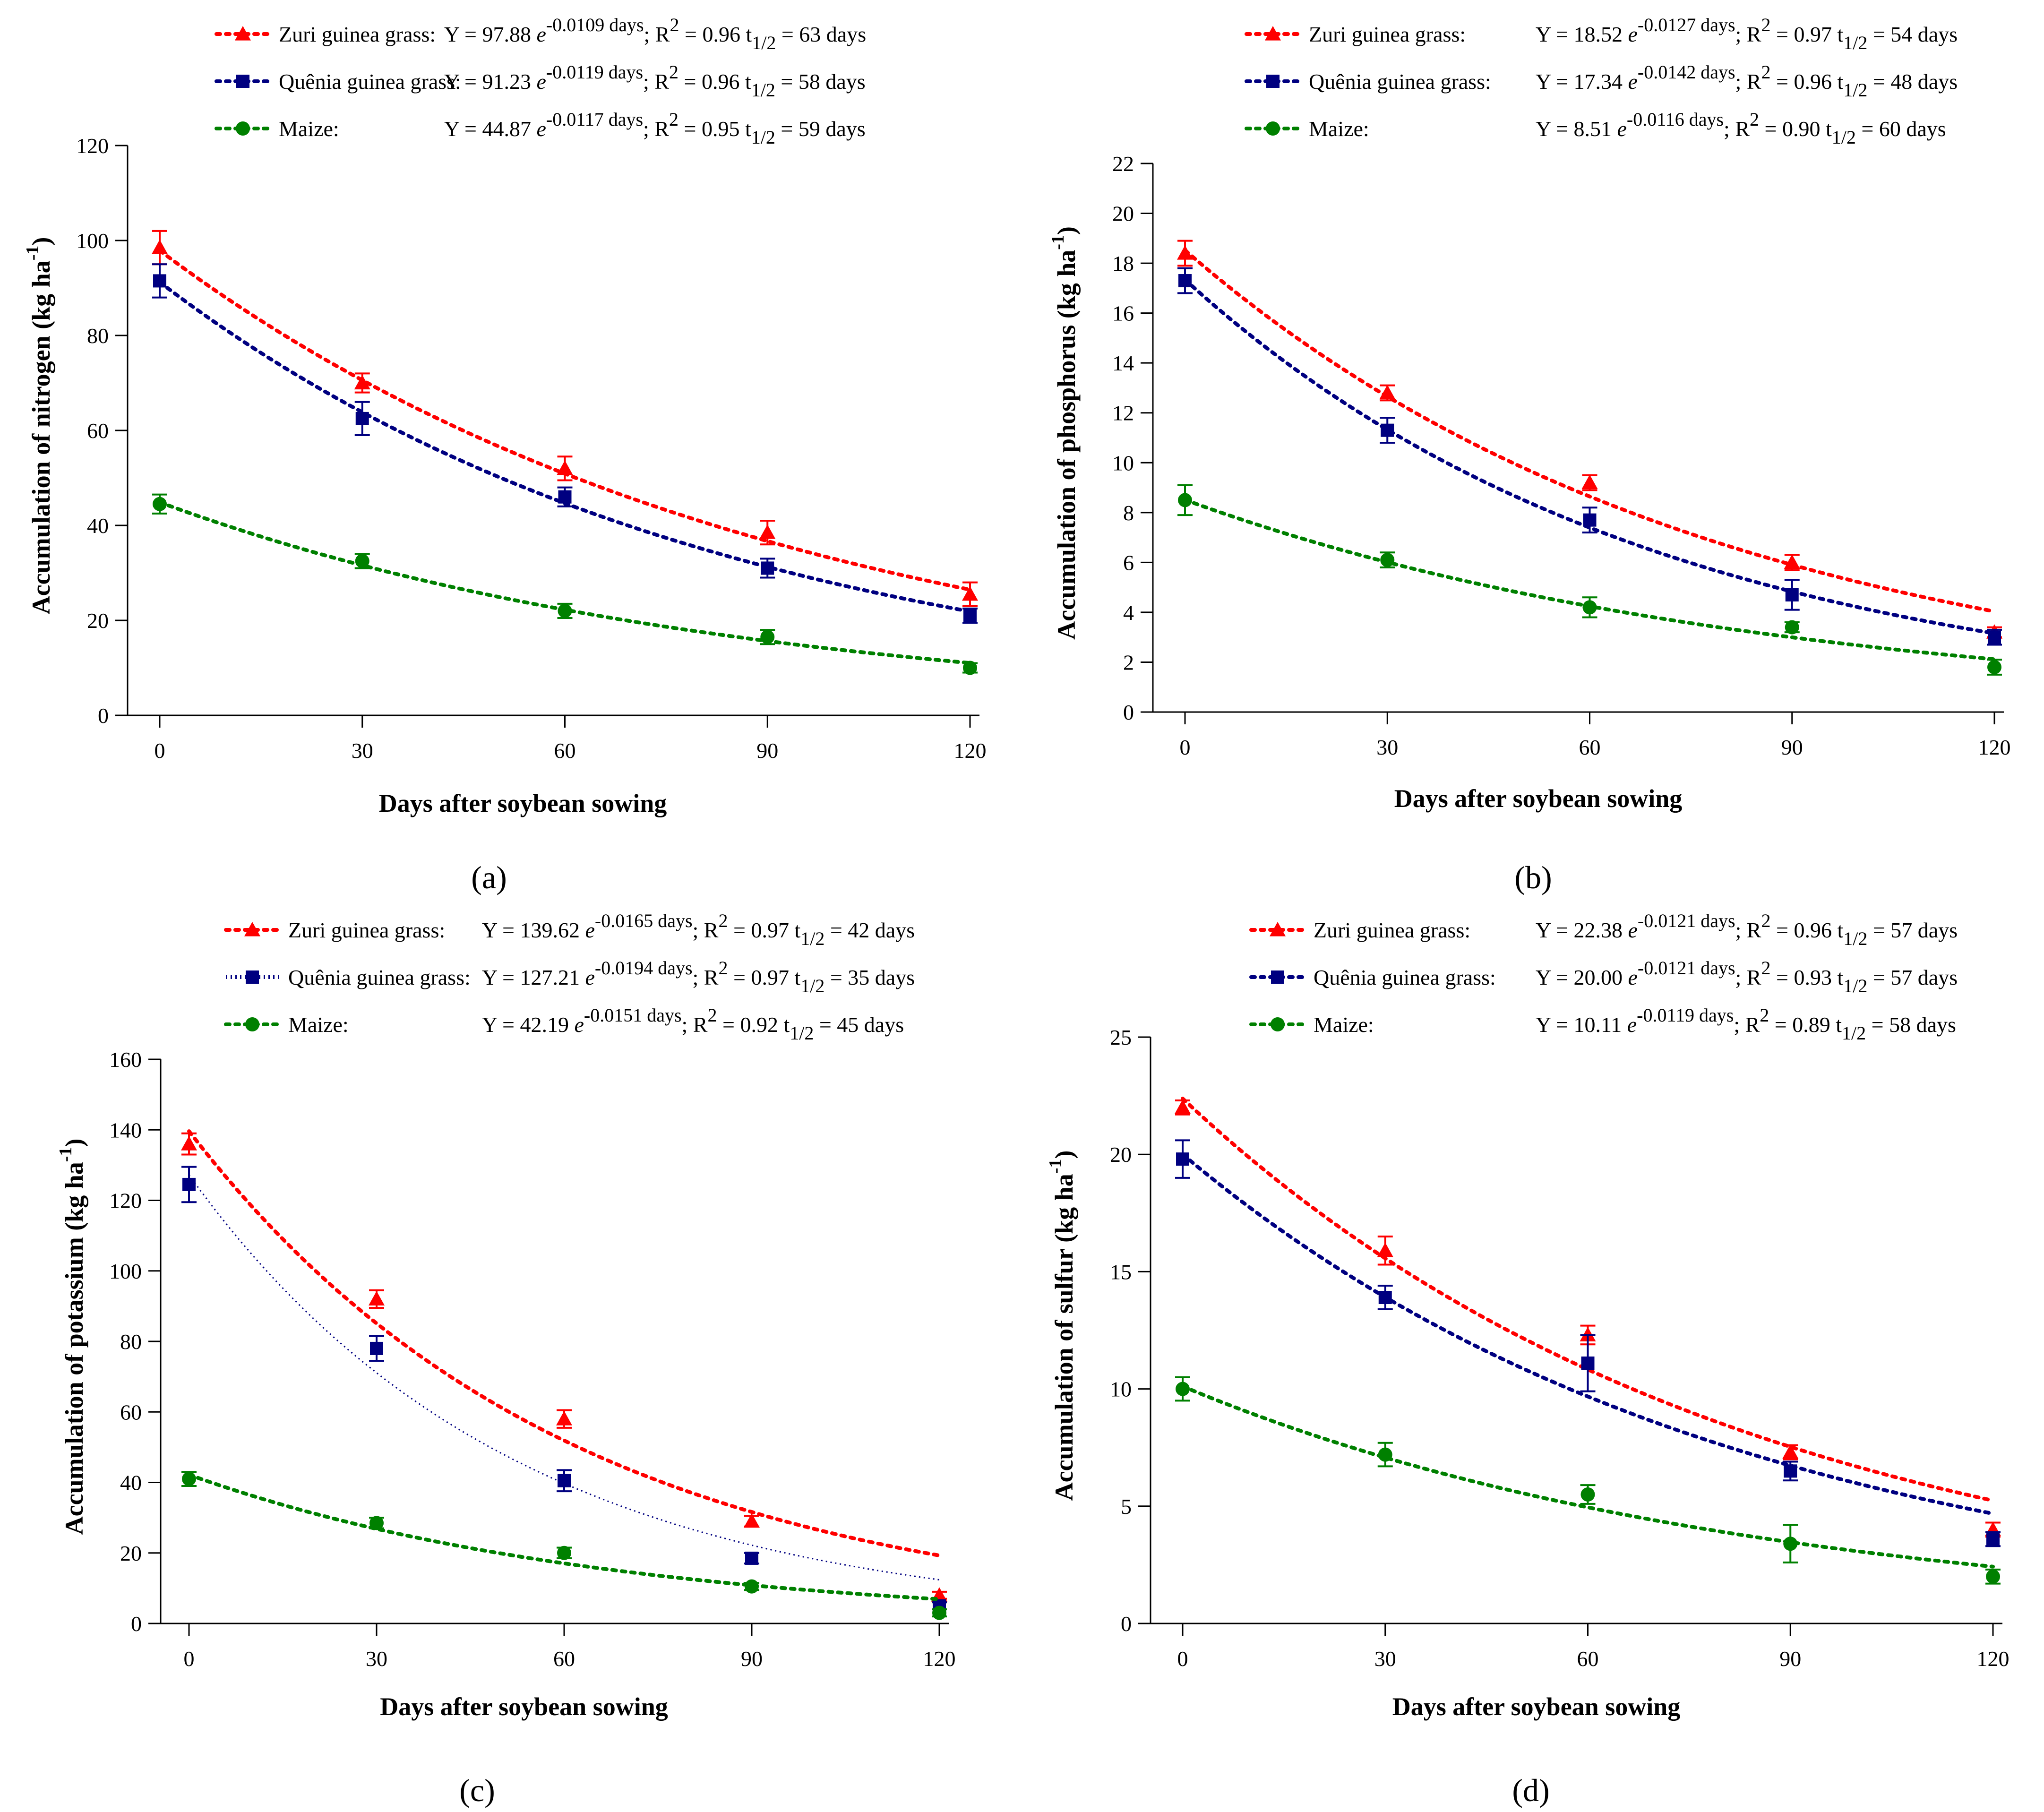 This screenshot has height=1812, width=2044. I want to click on equation-prefix: Y = 10.11, so click(1579, 1025).